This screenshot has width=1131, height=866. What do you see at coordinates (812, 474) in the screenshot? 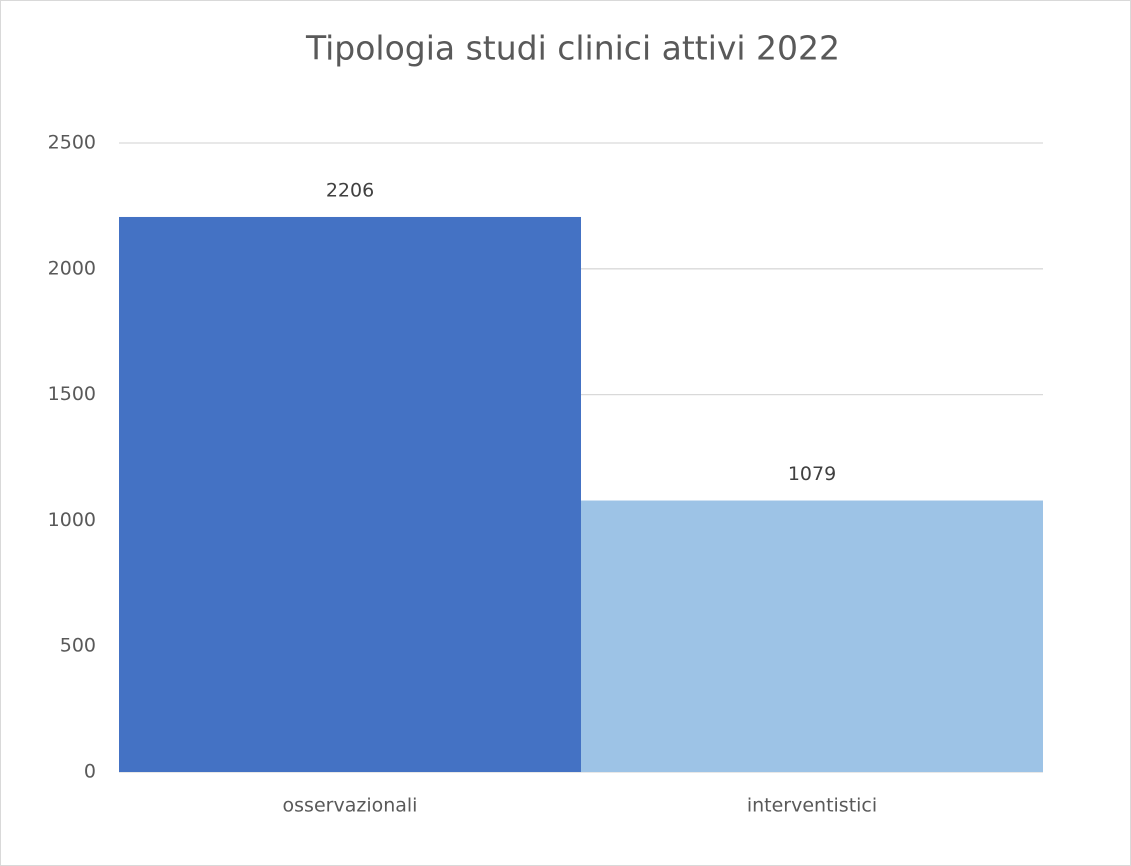
I see `data-label: 1079` at bounding box center [812, 474].